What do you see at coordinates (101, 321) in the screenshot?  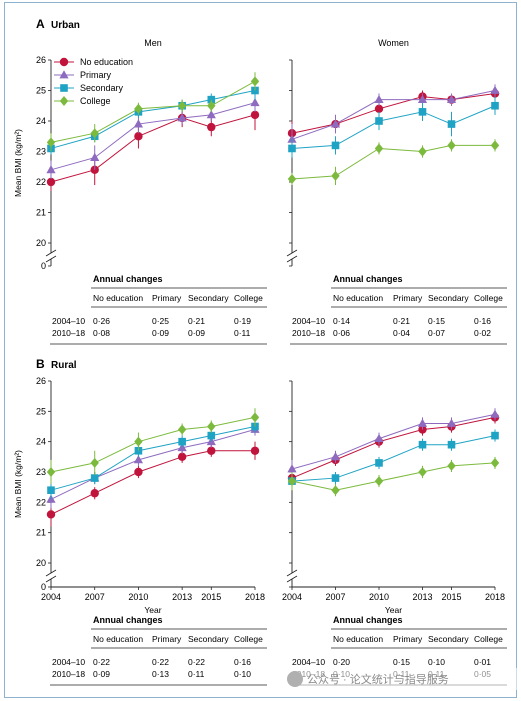 I see `annual-cell: 0·26` at bounding box center [101, 321].